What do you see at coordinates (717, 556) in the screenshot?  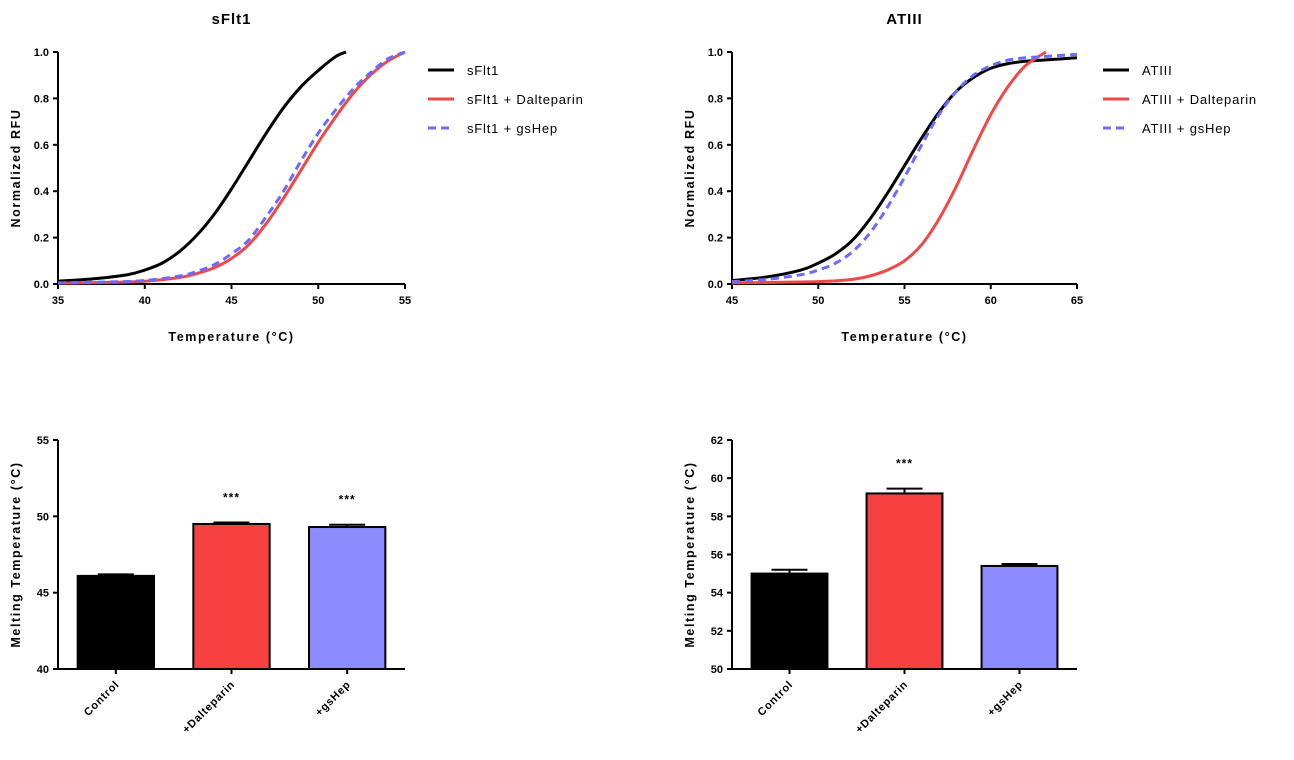 I see `y-tick-label: 56` at bounding box center [717, 556].